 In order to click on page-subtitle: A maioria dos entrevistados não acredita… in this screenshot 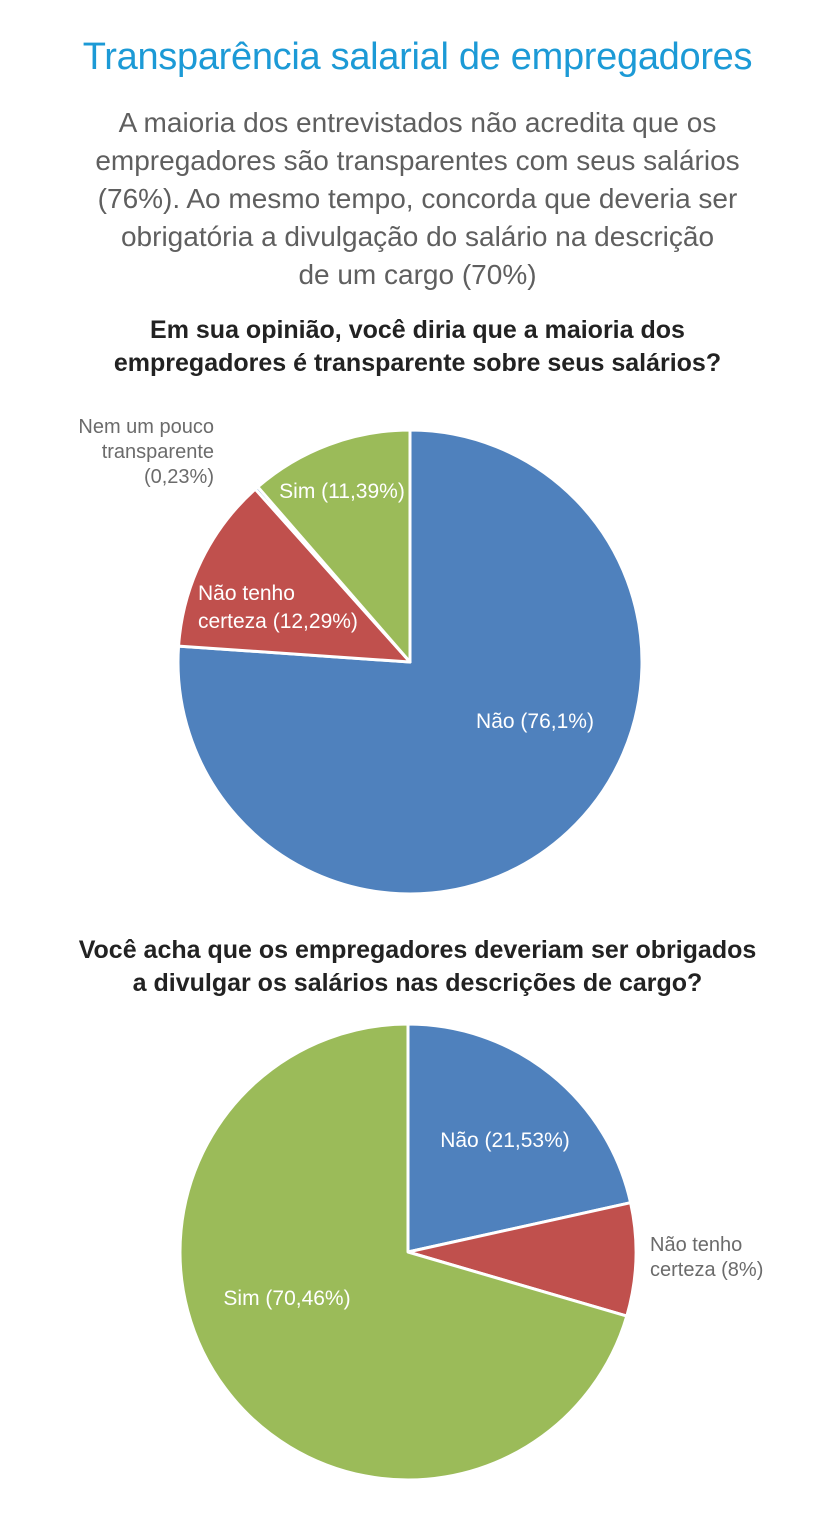, I will do `click(417, 199)`.